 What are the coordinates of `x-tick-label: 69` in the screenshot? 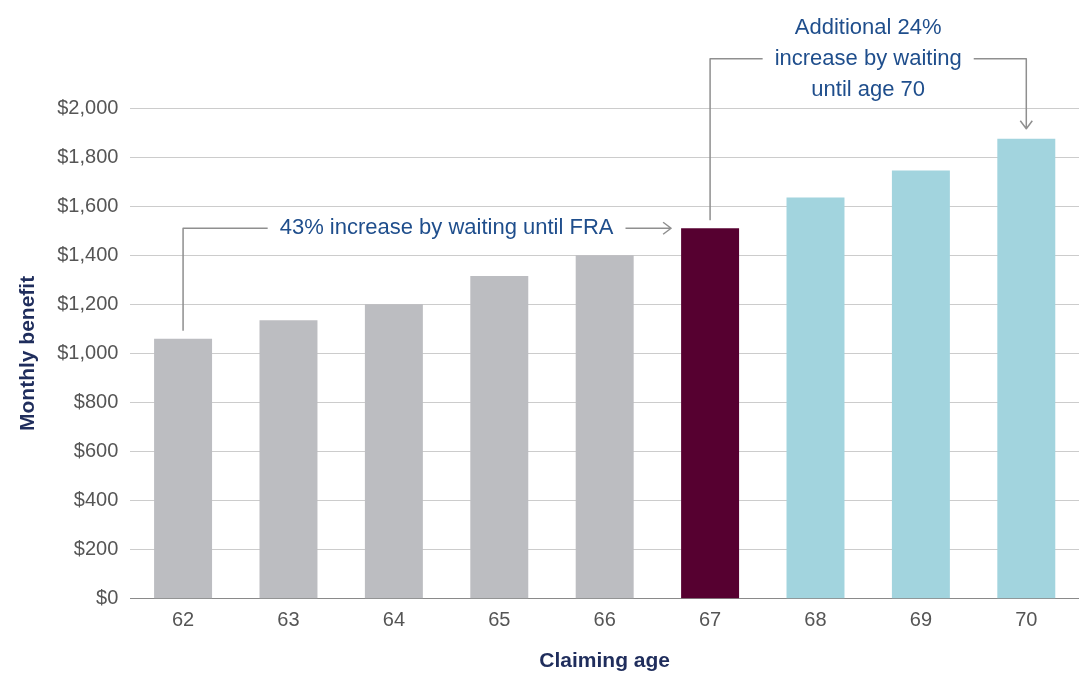 It's located at (921, 619).